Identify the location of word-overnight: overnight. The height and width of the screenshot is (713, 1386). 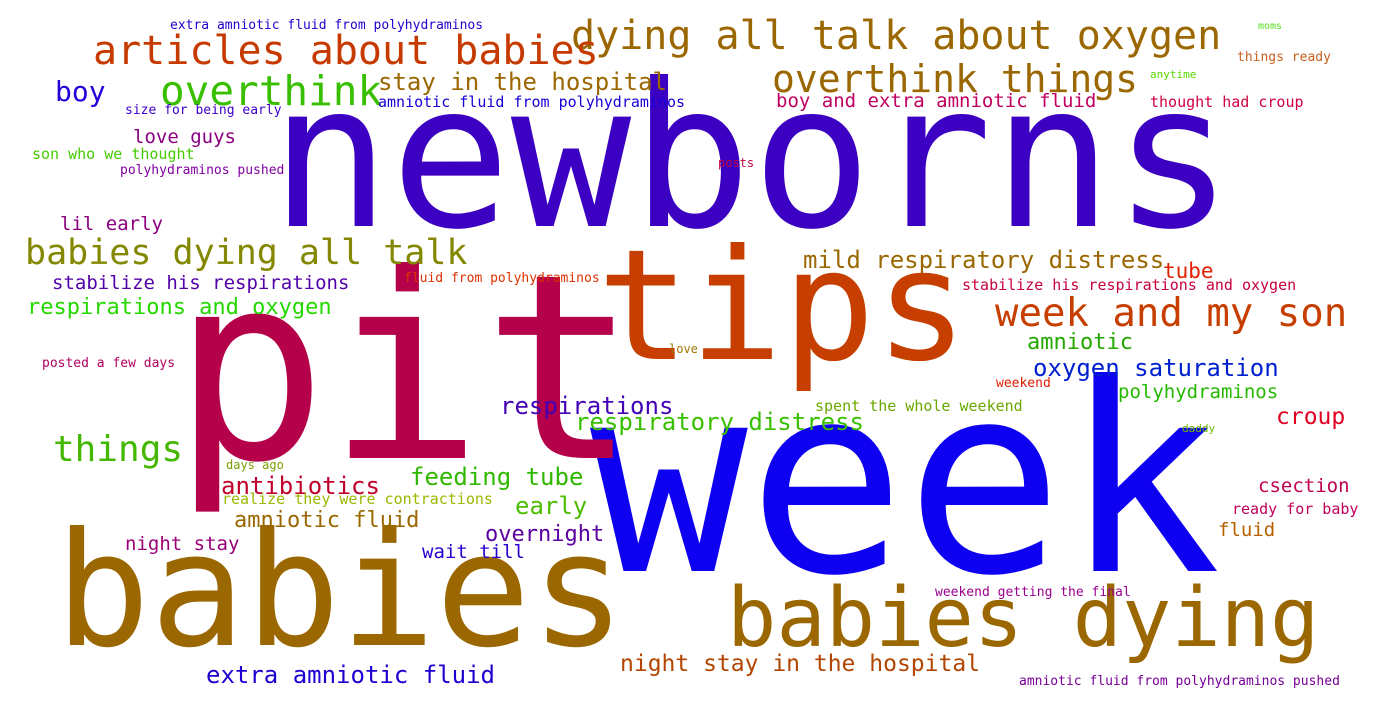
(545, 534).